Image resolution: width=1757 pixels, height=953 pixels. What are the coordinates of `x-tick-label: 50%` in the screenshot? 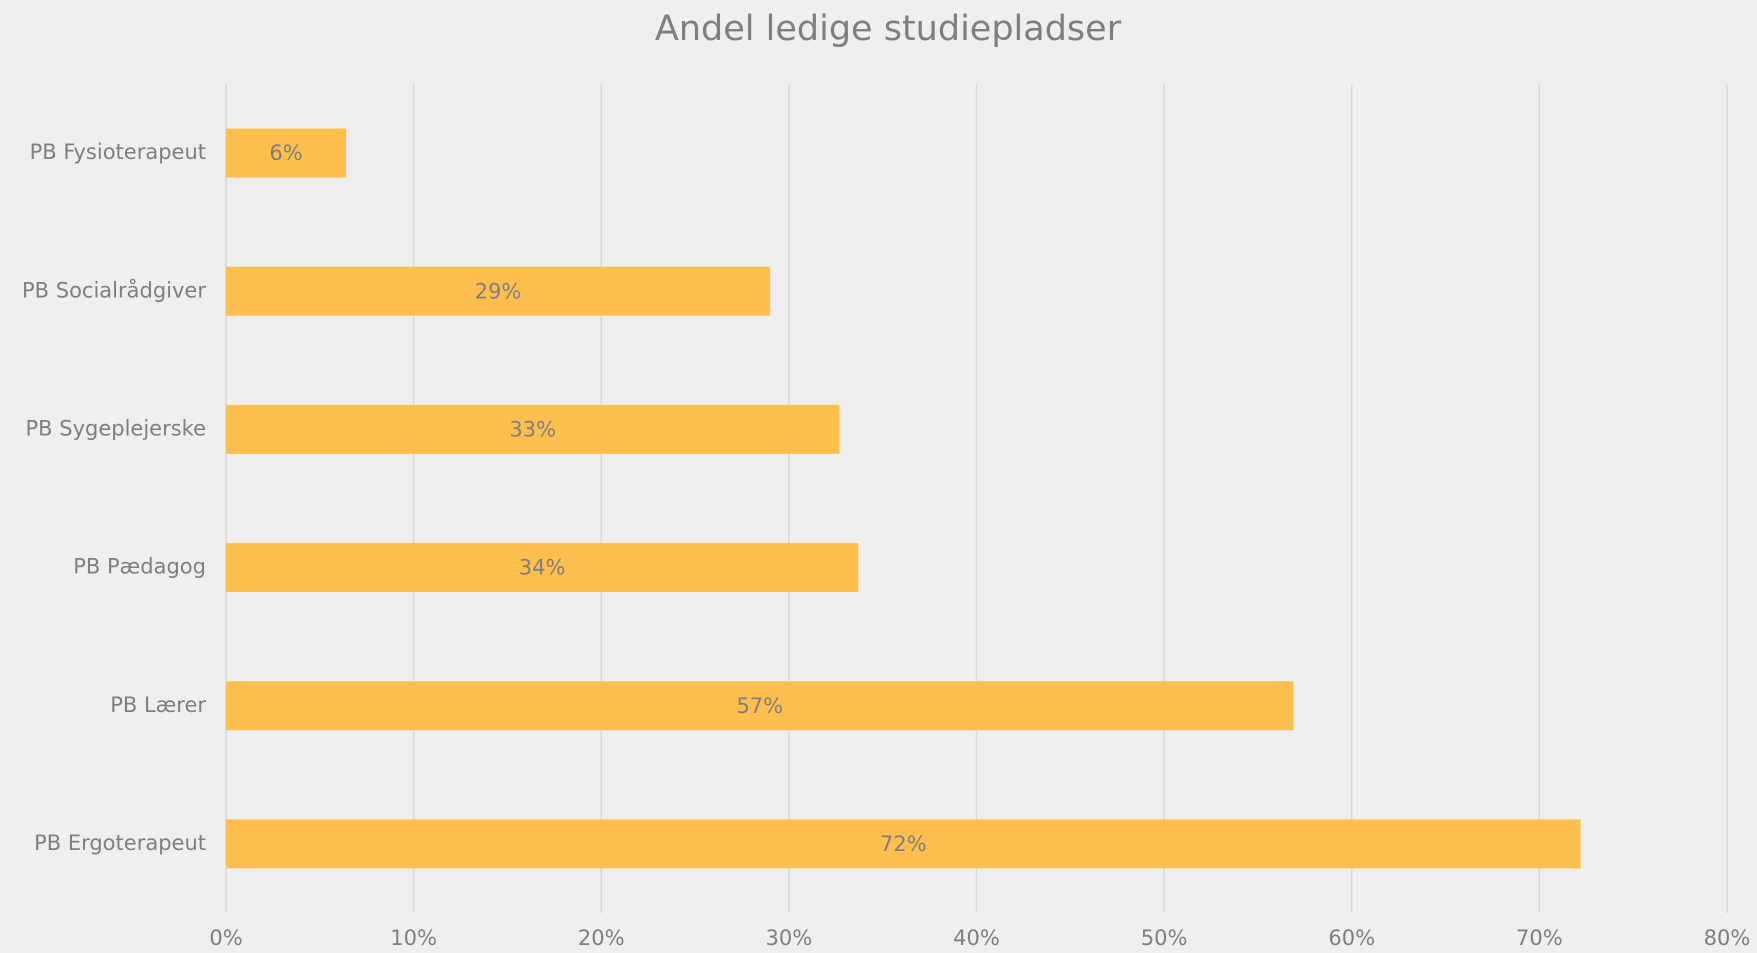 It's located at (1164, 938).